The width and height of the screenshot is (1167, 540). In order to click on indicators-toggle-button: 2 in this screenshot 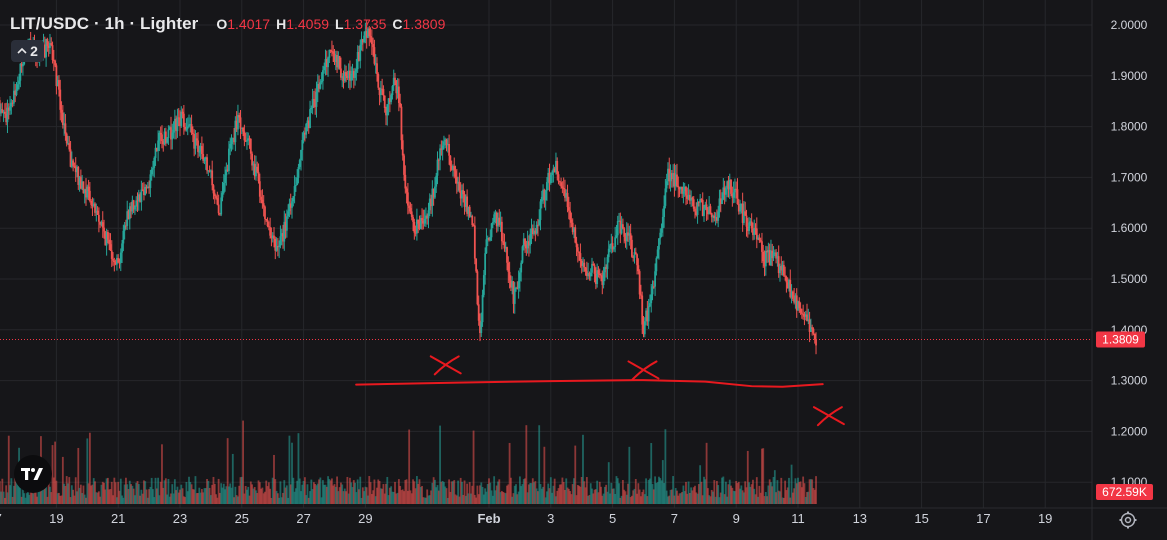, I will do `click(27, 51)`.